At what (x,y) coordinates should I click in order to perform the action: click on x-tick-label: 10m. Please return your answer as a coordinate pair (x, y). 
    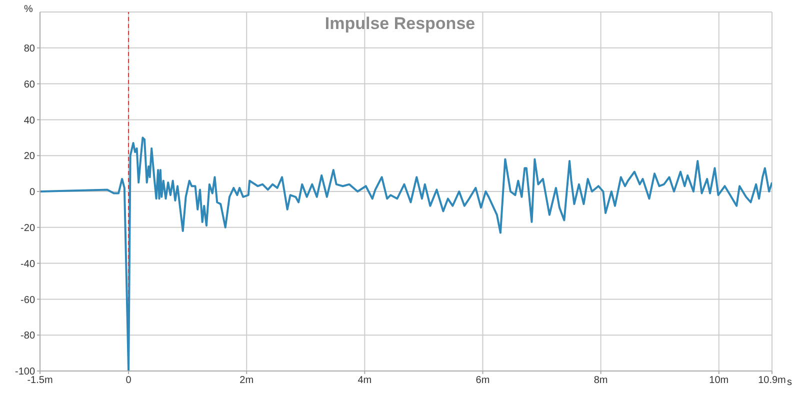
    Looking at the image, I should click on (719, 380).